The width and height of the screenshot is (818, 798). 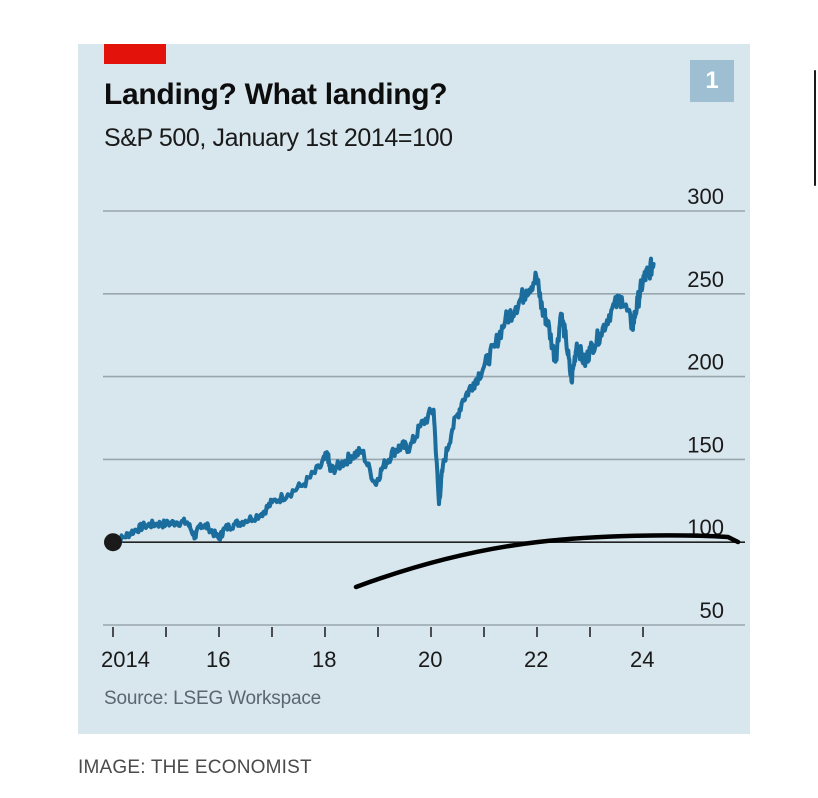 What do you see at coordinates (377, 649) in the screenshot?
I see `x-axis: 2014 16 18 20 22 24` at bounding box center [377, 649].